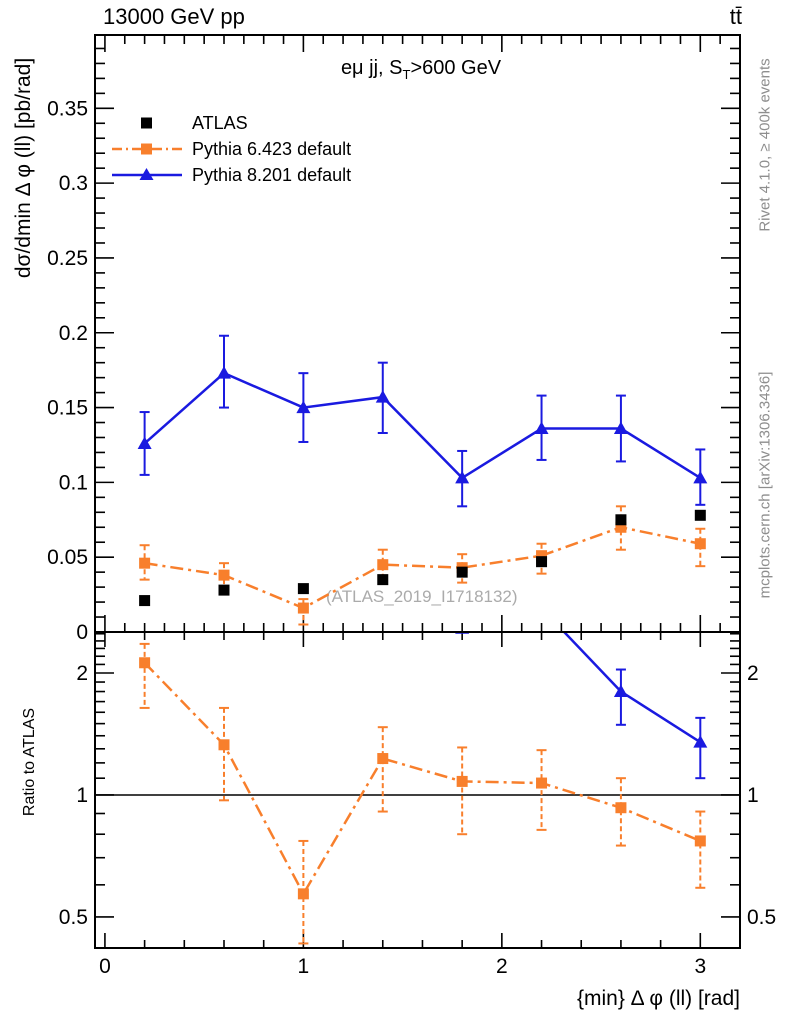 Image resolution: width=786 pixels, height=1024 pixels. I want to click on watermark: (ATLAS_2019_I1718132), so click(422, 596).